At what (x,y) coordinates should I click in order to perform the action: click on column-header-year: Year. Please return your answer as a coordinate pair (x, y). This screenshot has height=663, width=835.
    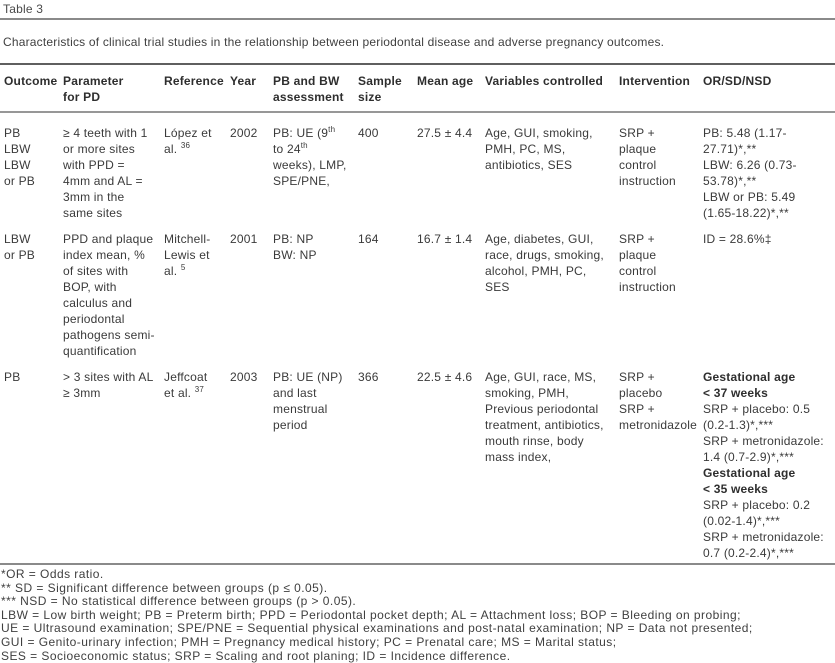
    Looking at the image, I should click on (251, 88).